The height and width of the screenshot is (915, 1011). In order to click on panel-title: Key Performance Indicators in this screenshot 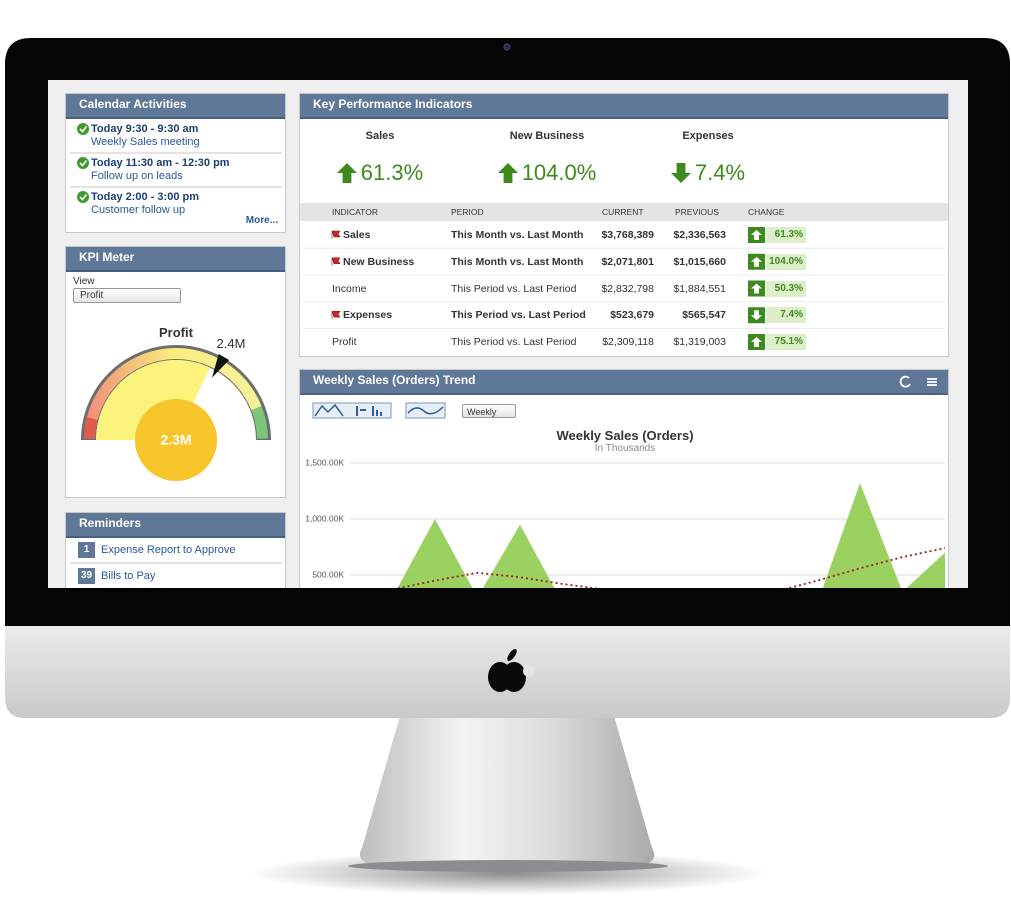, I will do `click(393, 104)`.